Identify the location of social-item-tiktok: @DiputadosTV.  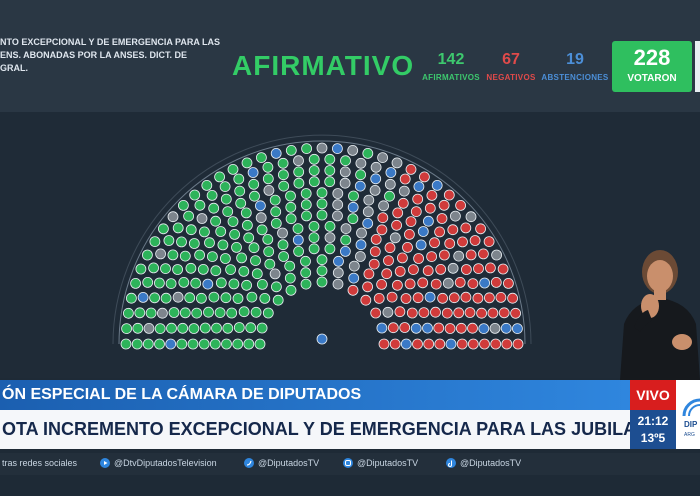
(483, 463).